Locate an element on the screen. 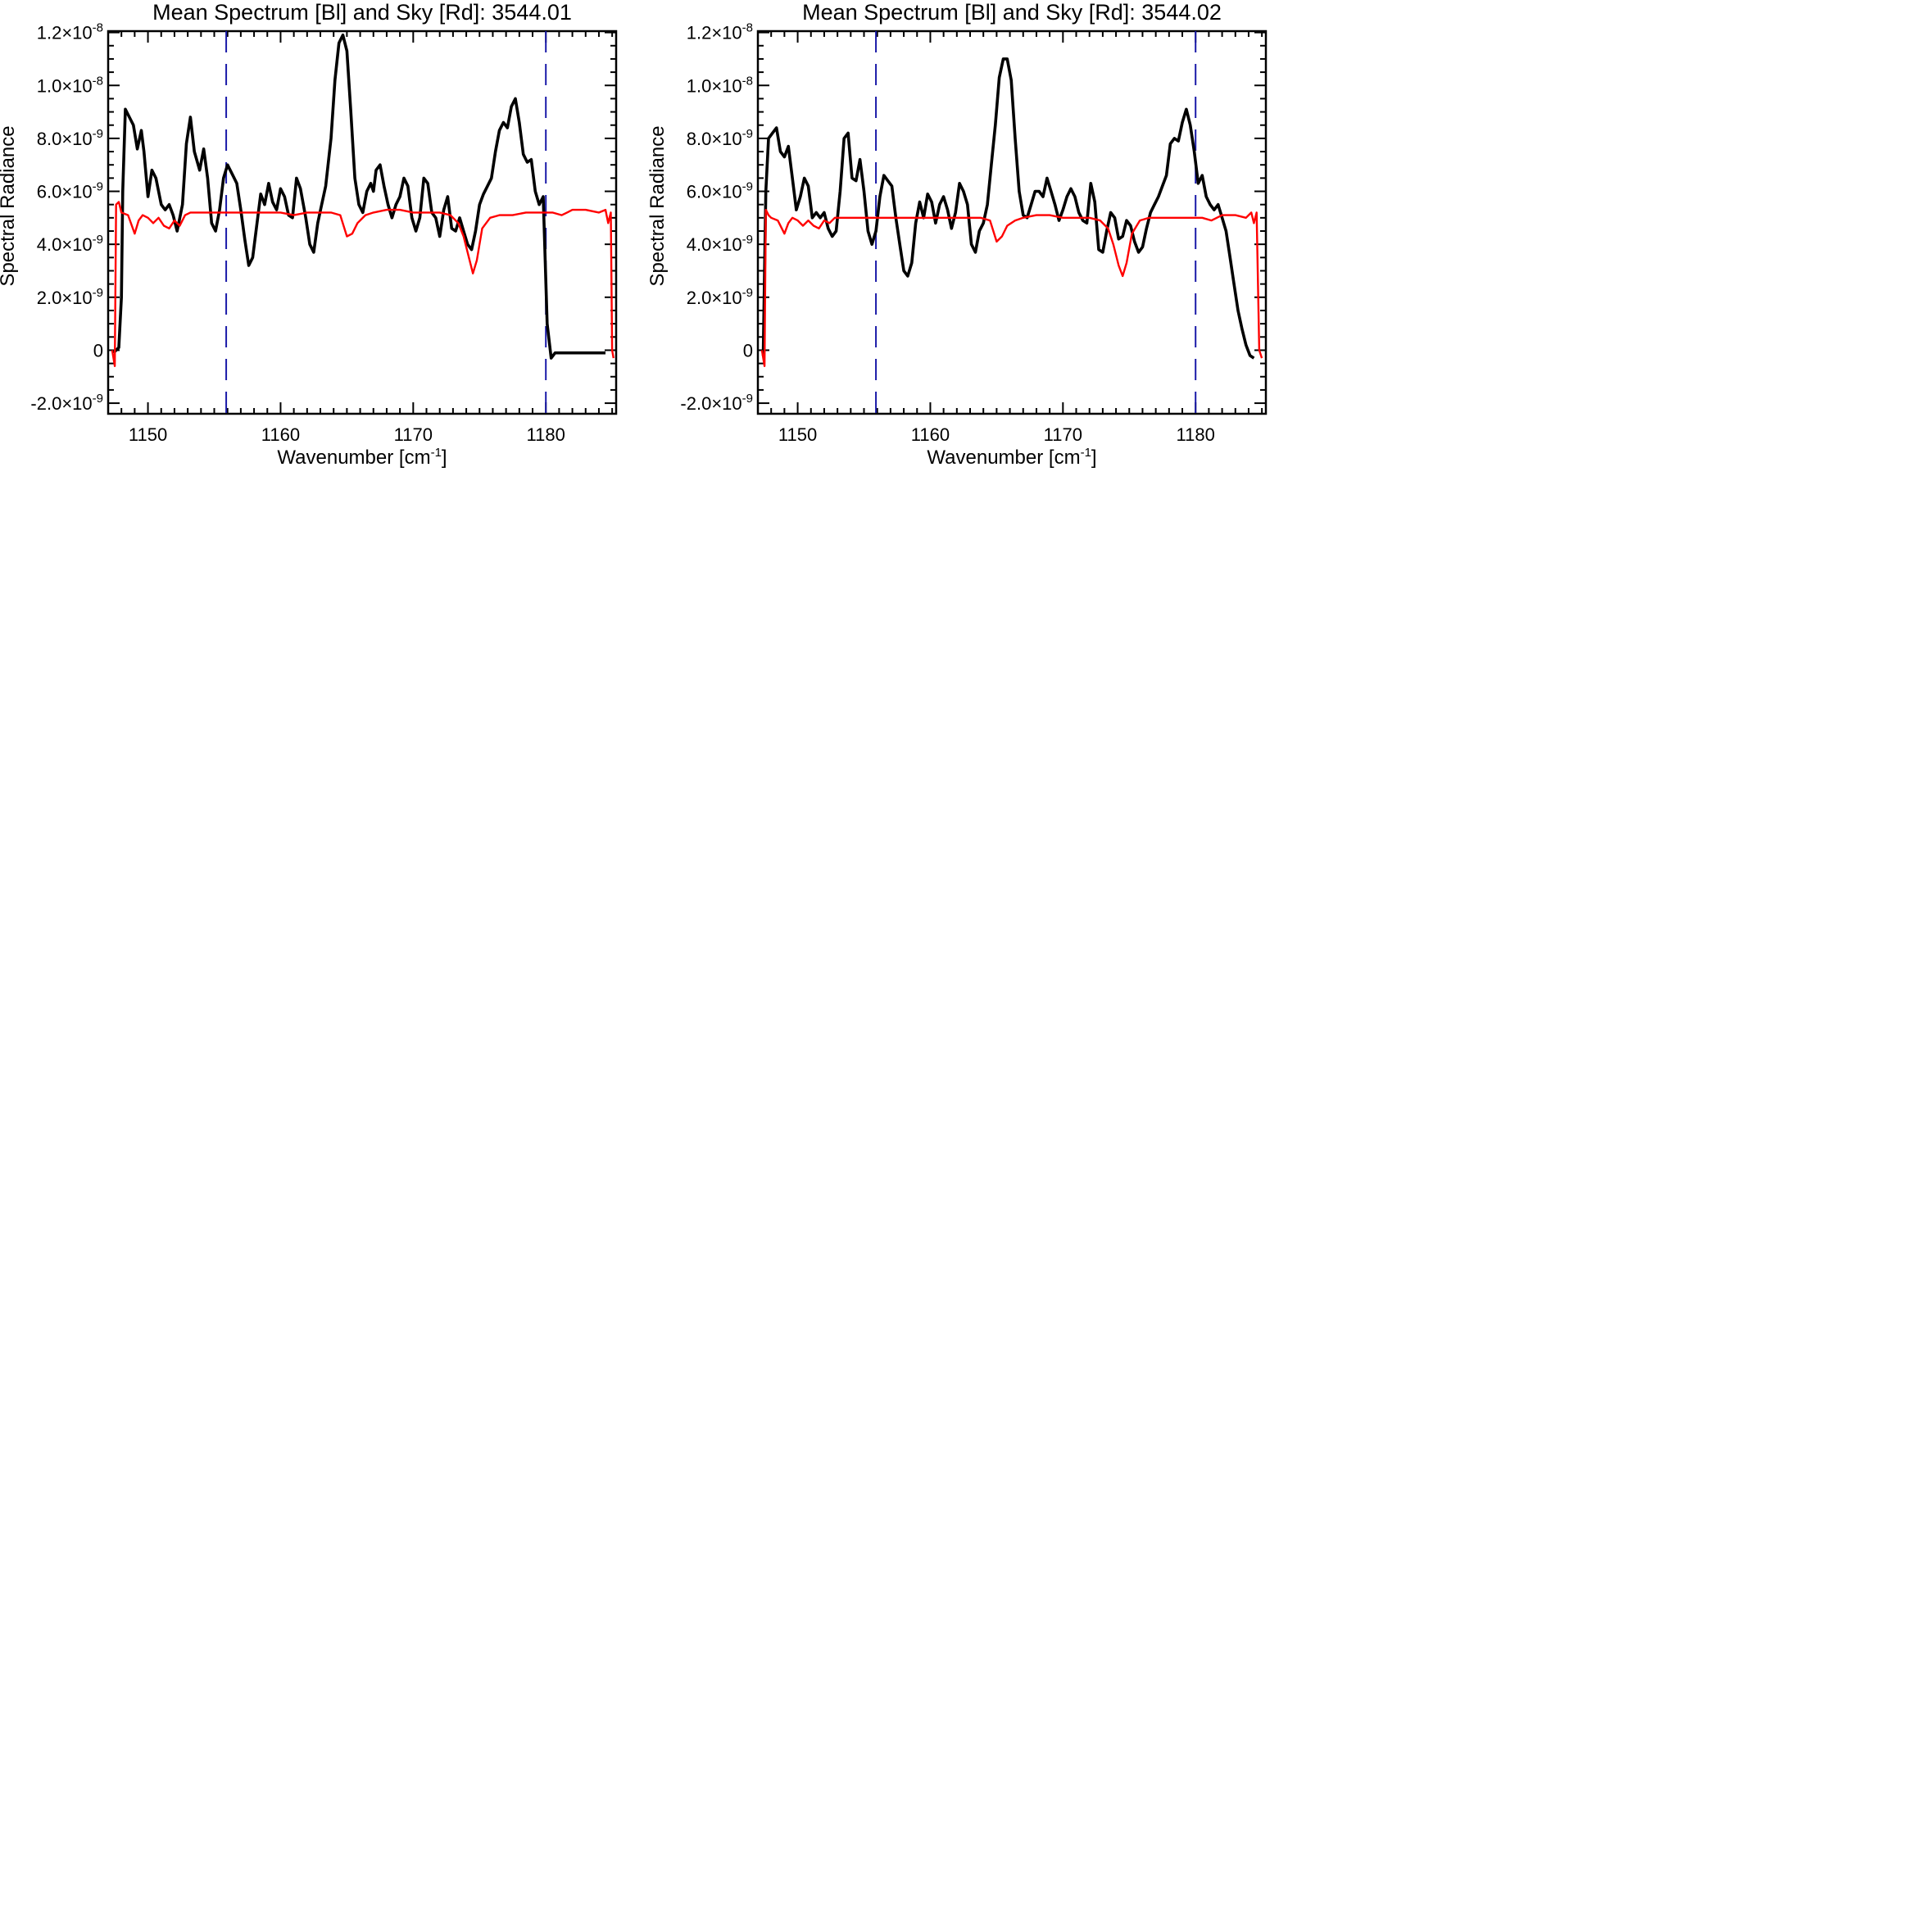 This screenshot has height=1932, width=1932. chart-title: Mean Spectrum [Bl] and Sky [Rd]: 3544.02 is located at coordinates (1012, 12).